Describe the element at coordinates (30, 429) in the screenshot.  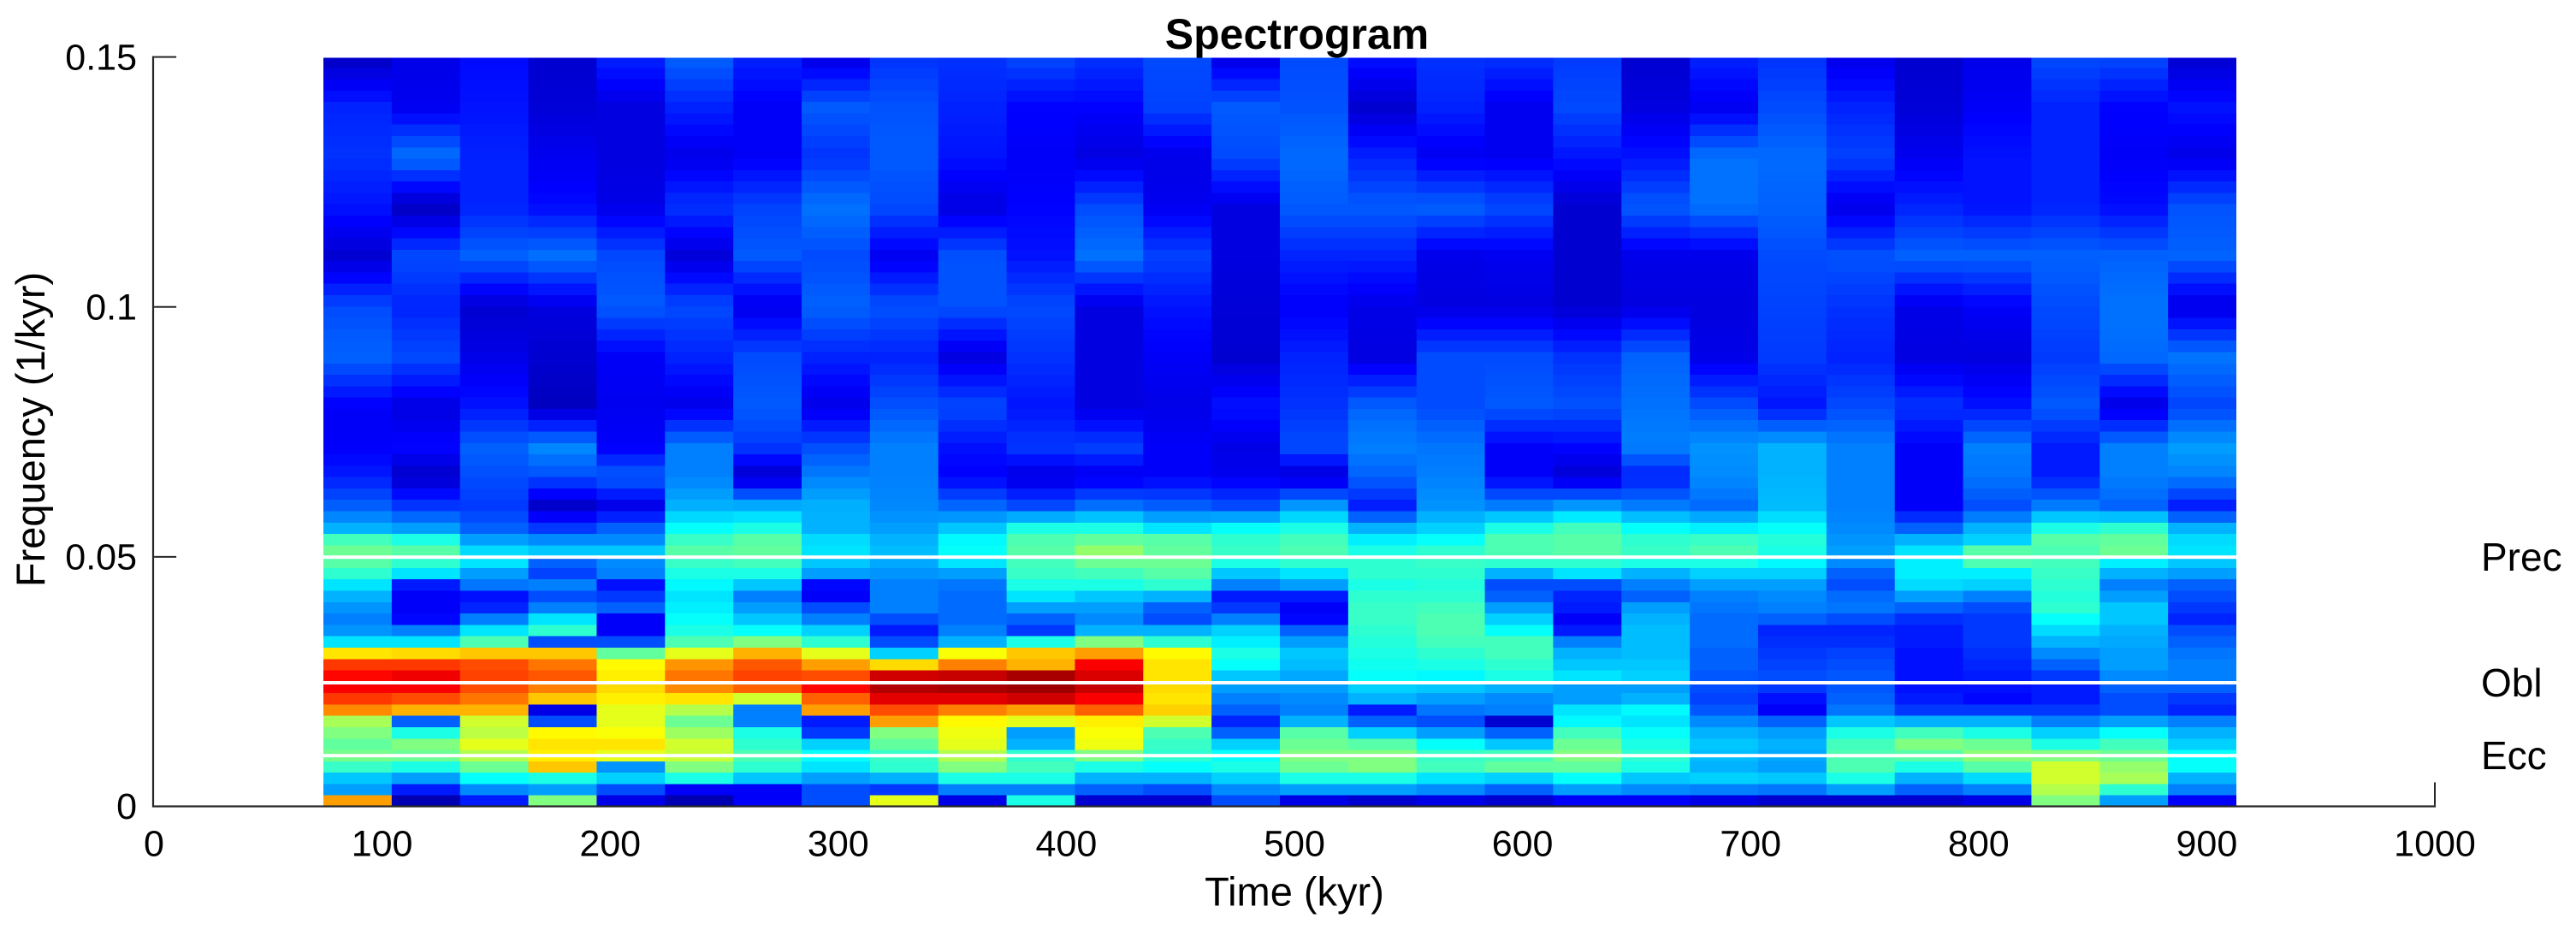
I see `svg-text: Frequency (1/kyr)` at that location.